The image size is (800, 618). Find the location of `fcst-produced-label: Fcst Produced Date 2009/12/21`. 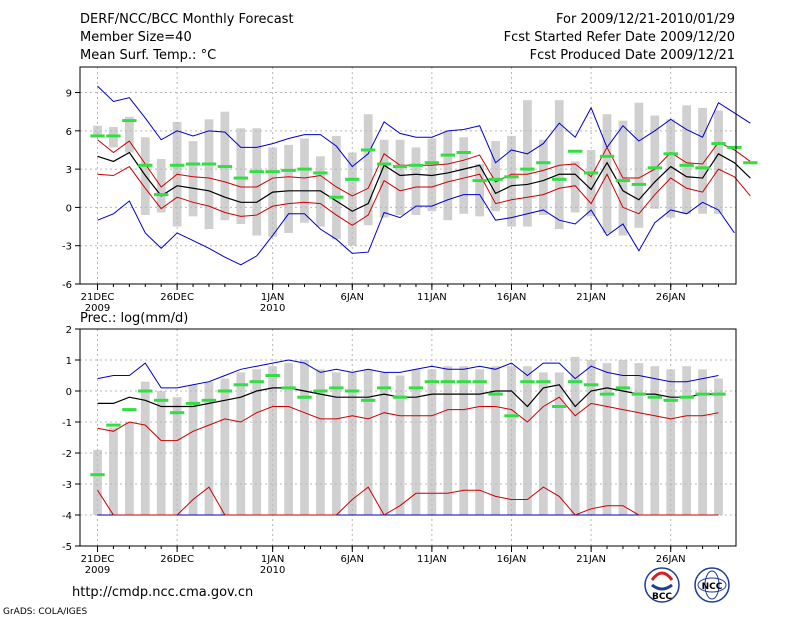

fcst-produced-label: Fcst Produced Date 2009/12/21 is located at coordinates (632, 55).